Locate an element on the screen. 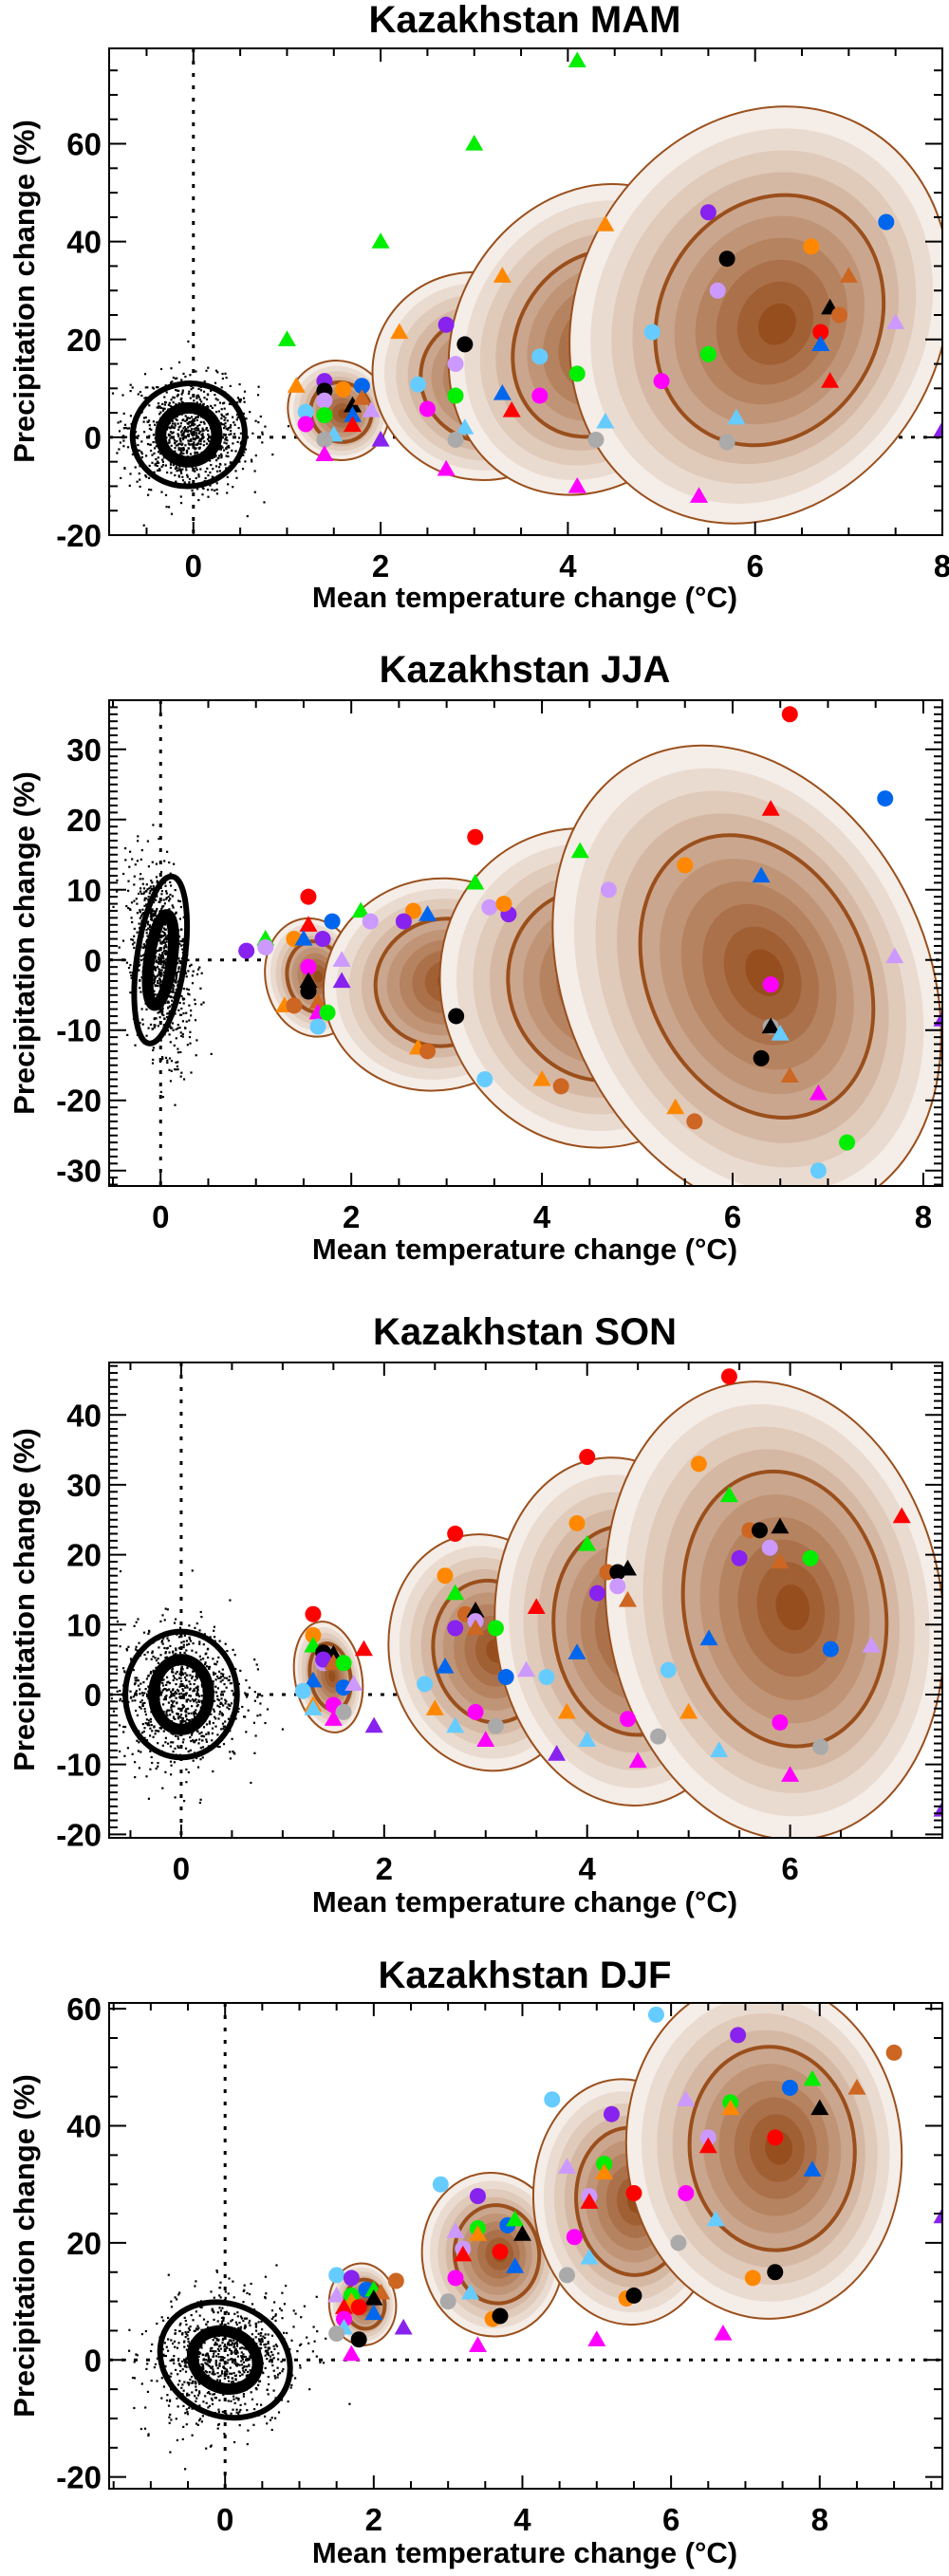 The height and width of the screenshot is (2576, 949). panel-title: Kazakhstan JJA is located at coordinates (525, 670).